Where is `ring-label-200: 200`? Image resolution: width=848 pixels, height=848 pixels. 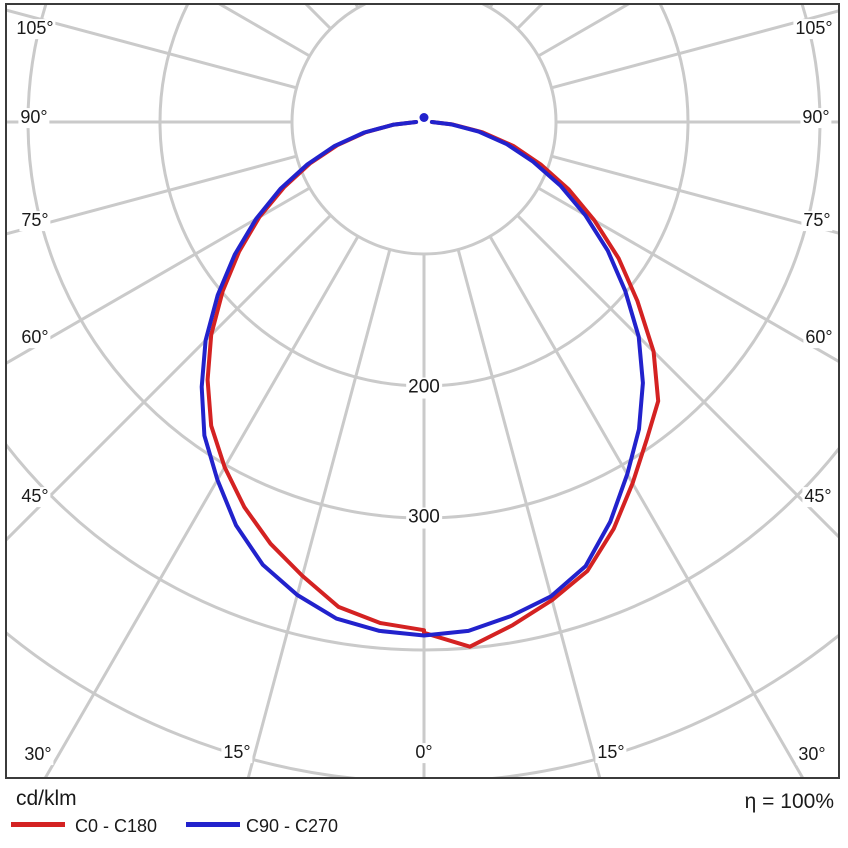 ring-label-200: 200 is located at coordinates (424, 387).